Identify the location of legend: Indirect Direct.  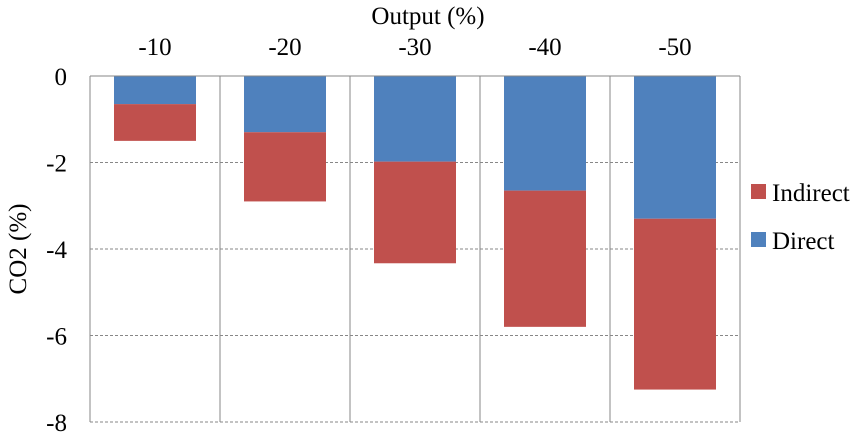
(800, 217).